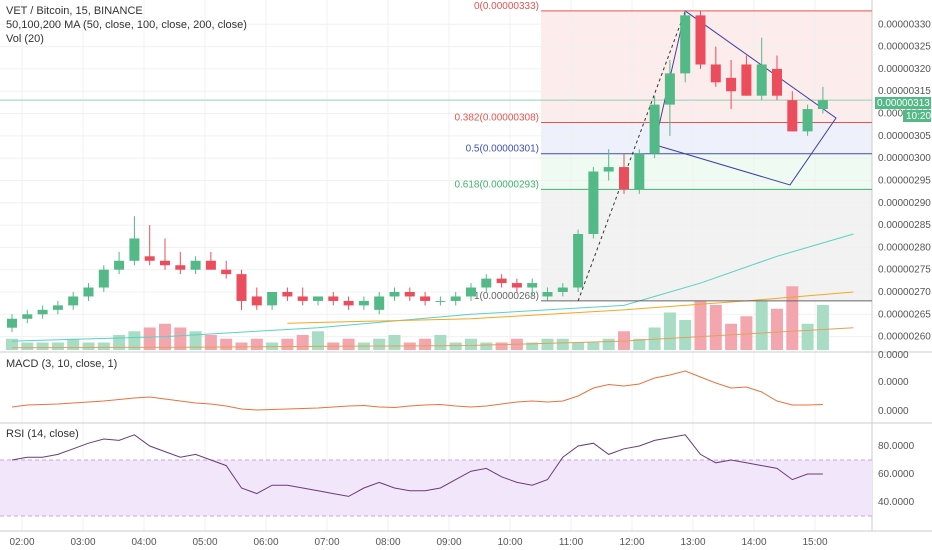 This screenshot has height=550, width=932. What do you see at coordinates (502, 149) in the screenshot?
I see `fib-label: 0.5(0.00000301)` at bounding box center [502, 149].